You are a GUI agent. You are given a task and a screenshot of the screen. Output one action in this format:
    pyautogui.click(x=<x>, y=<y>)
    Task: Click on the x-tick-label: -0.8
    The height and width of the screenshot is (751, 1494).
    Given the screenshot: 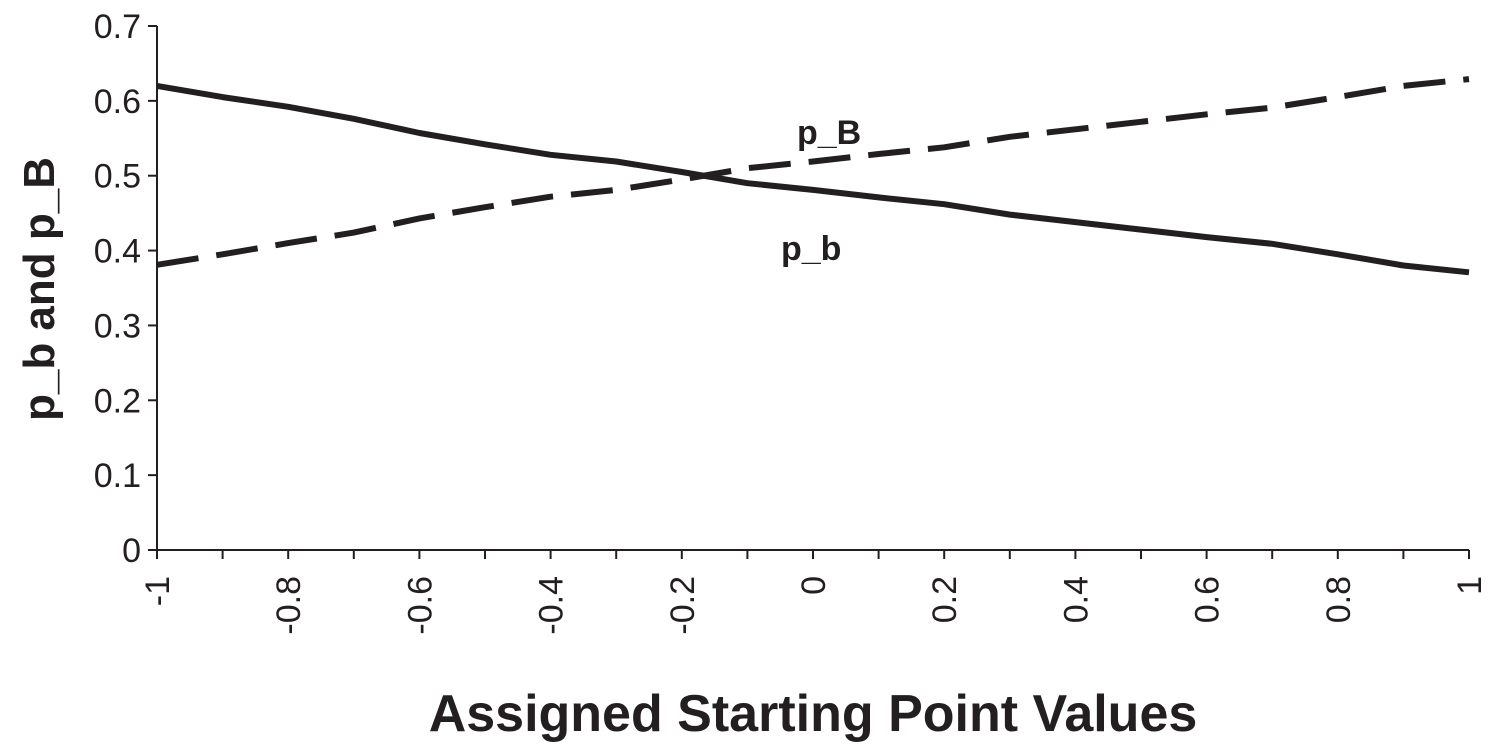 What is the action you would take?
    pyautogui.click(x=289, y=605)
    